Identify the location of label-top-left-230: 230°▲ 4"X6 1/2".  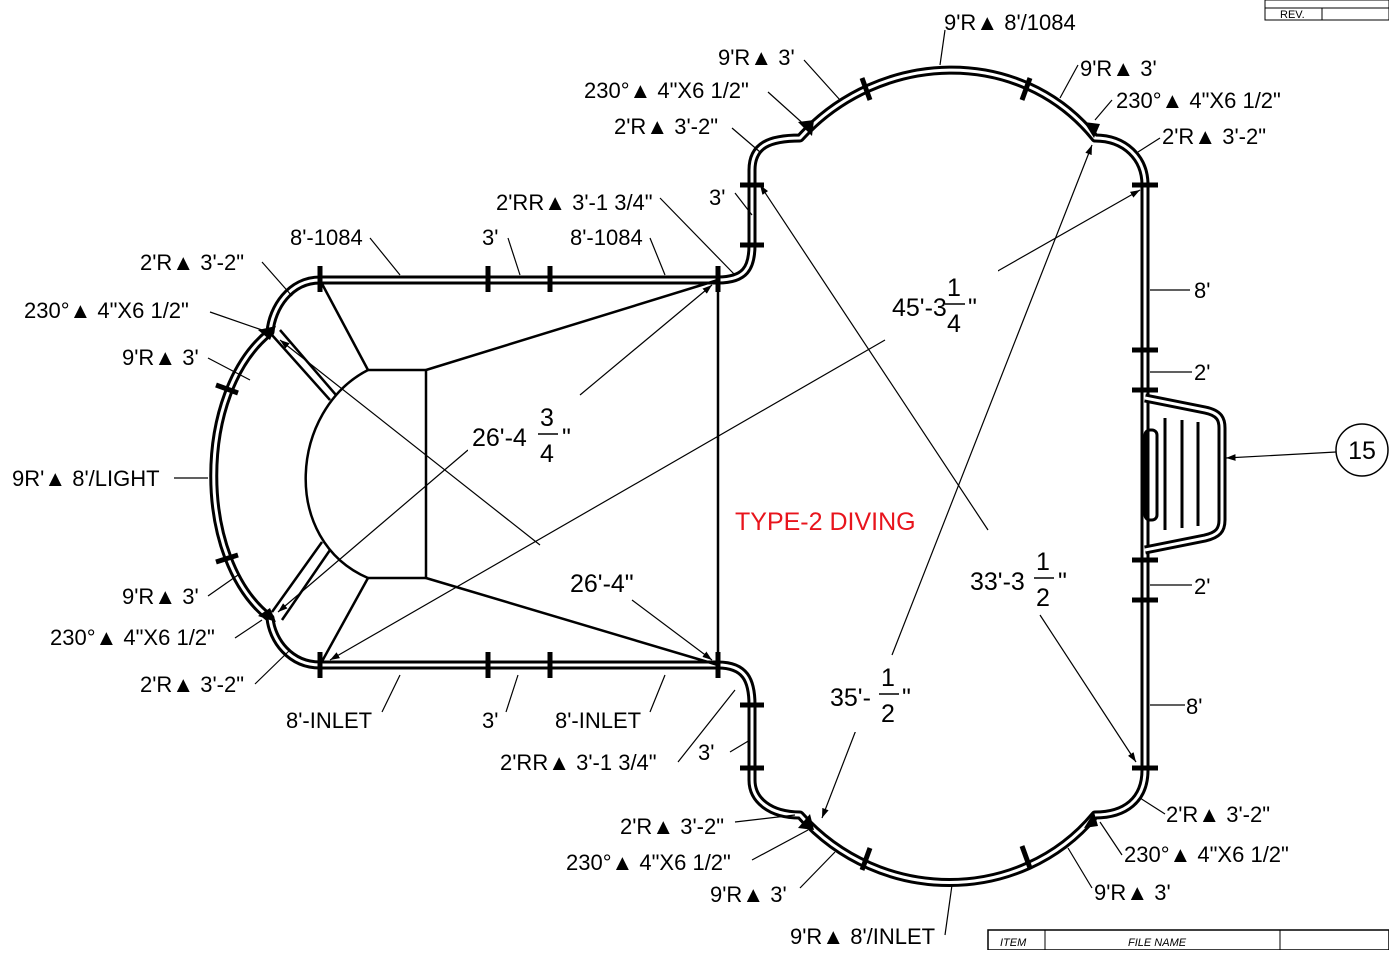
(666, 90).